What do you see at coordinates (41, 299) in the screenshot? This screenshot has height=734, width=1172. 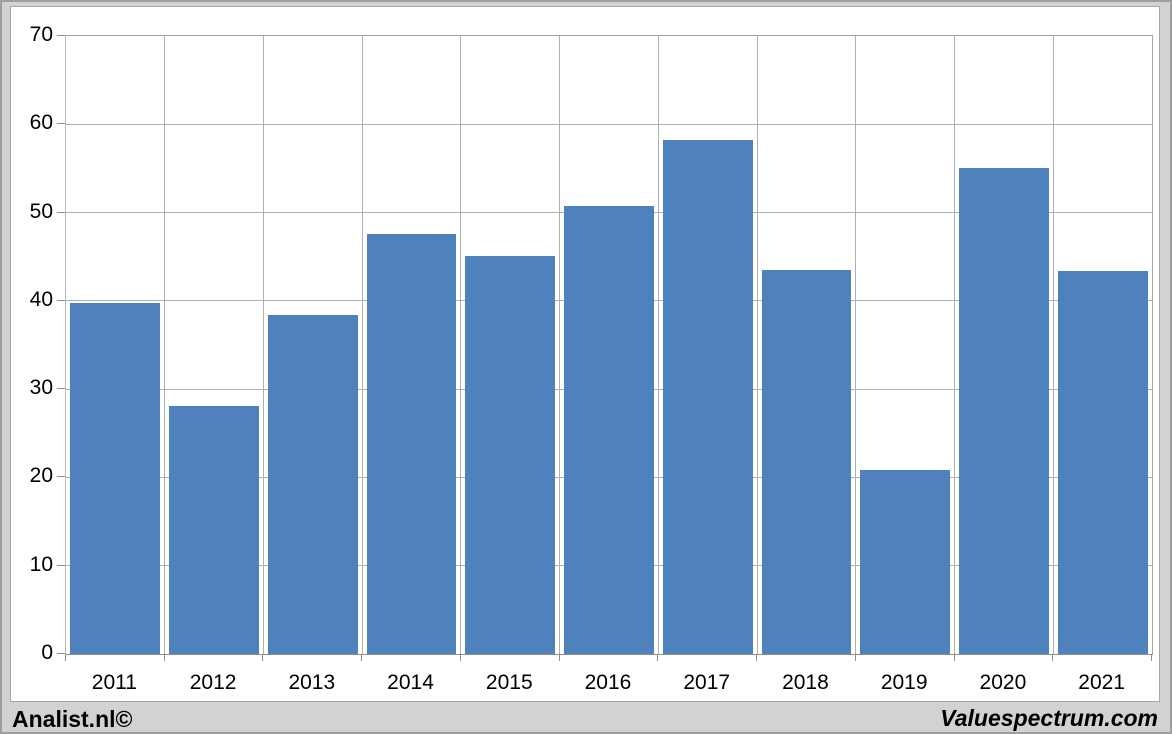 I see `y-tick-label-40: 40` at bounding box center [41, 299].